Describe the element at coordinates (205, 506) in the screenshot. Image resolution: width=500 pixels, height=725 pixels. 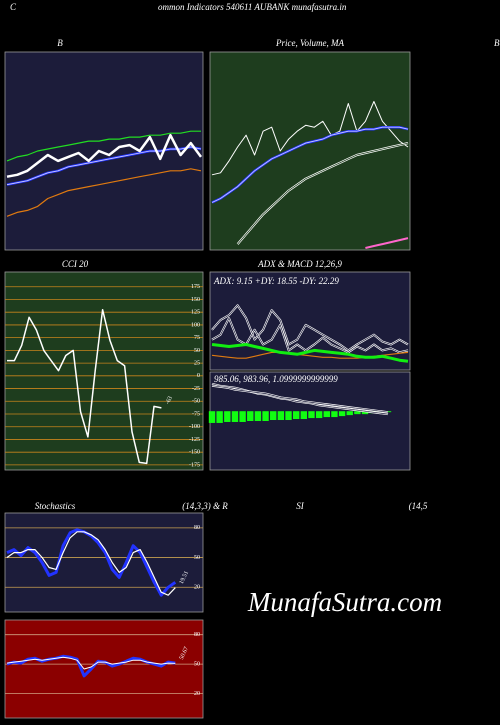
I see `chart-subtitle: (14,3,3) & R` at that location.